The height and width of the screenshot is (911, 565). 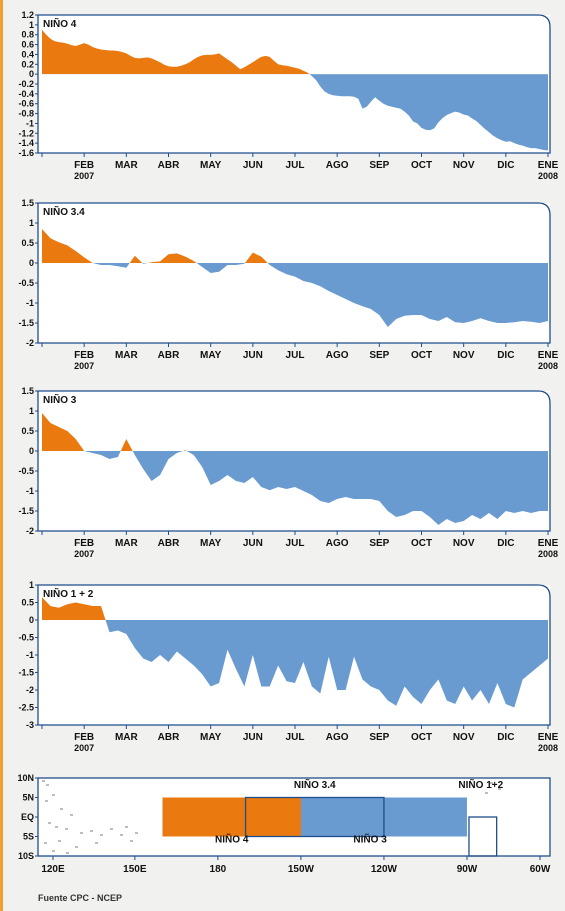 I want to click on left-accent-bar, so click(x=1, y=455).